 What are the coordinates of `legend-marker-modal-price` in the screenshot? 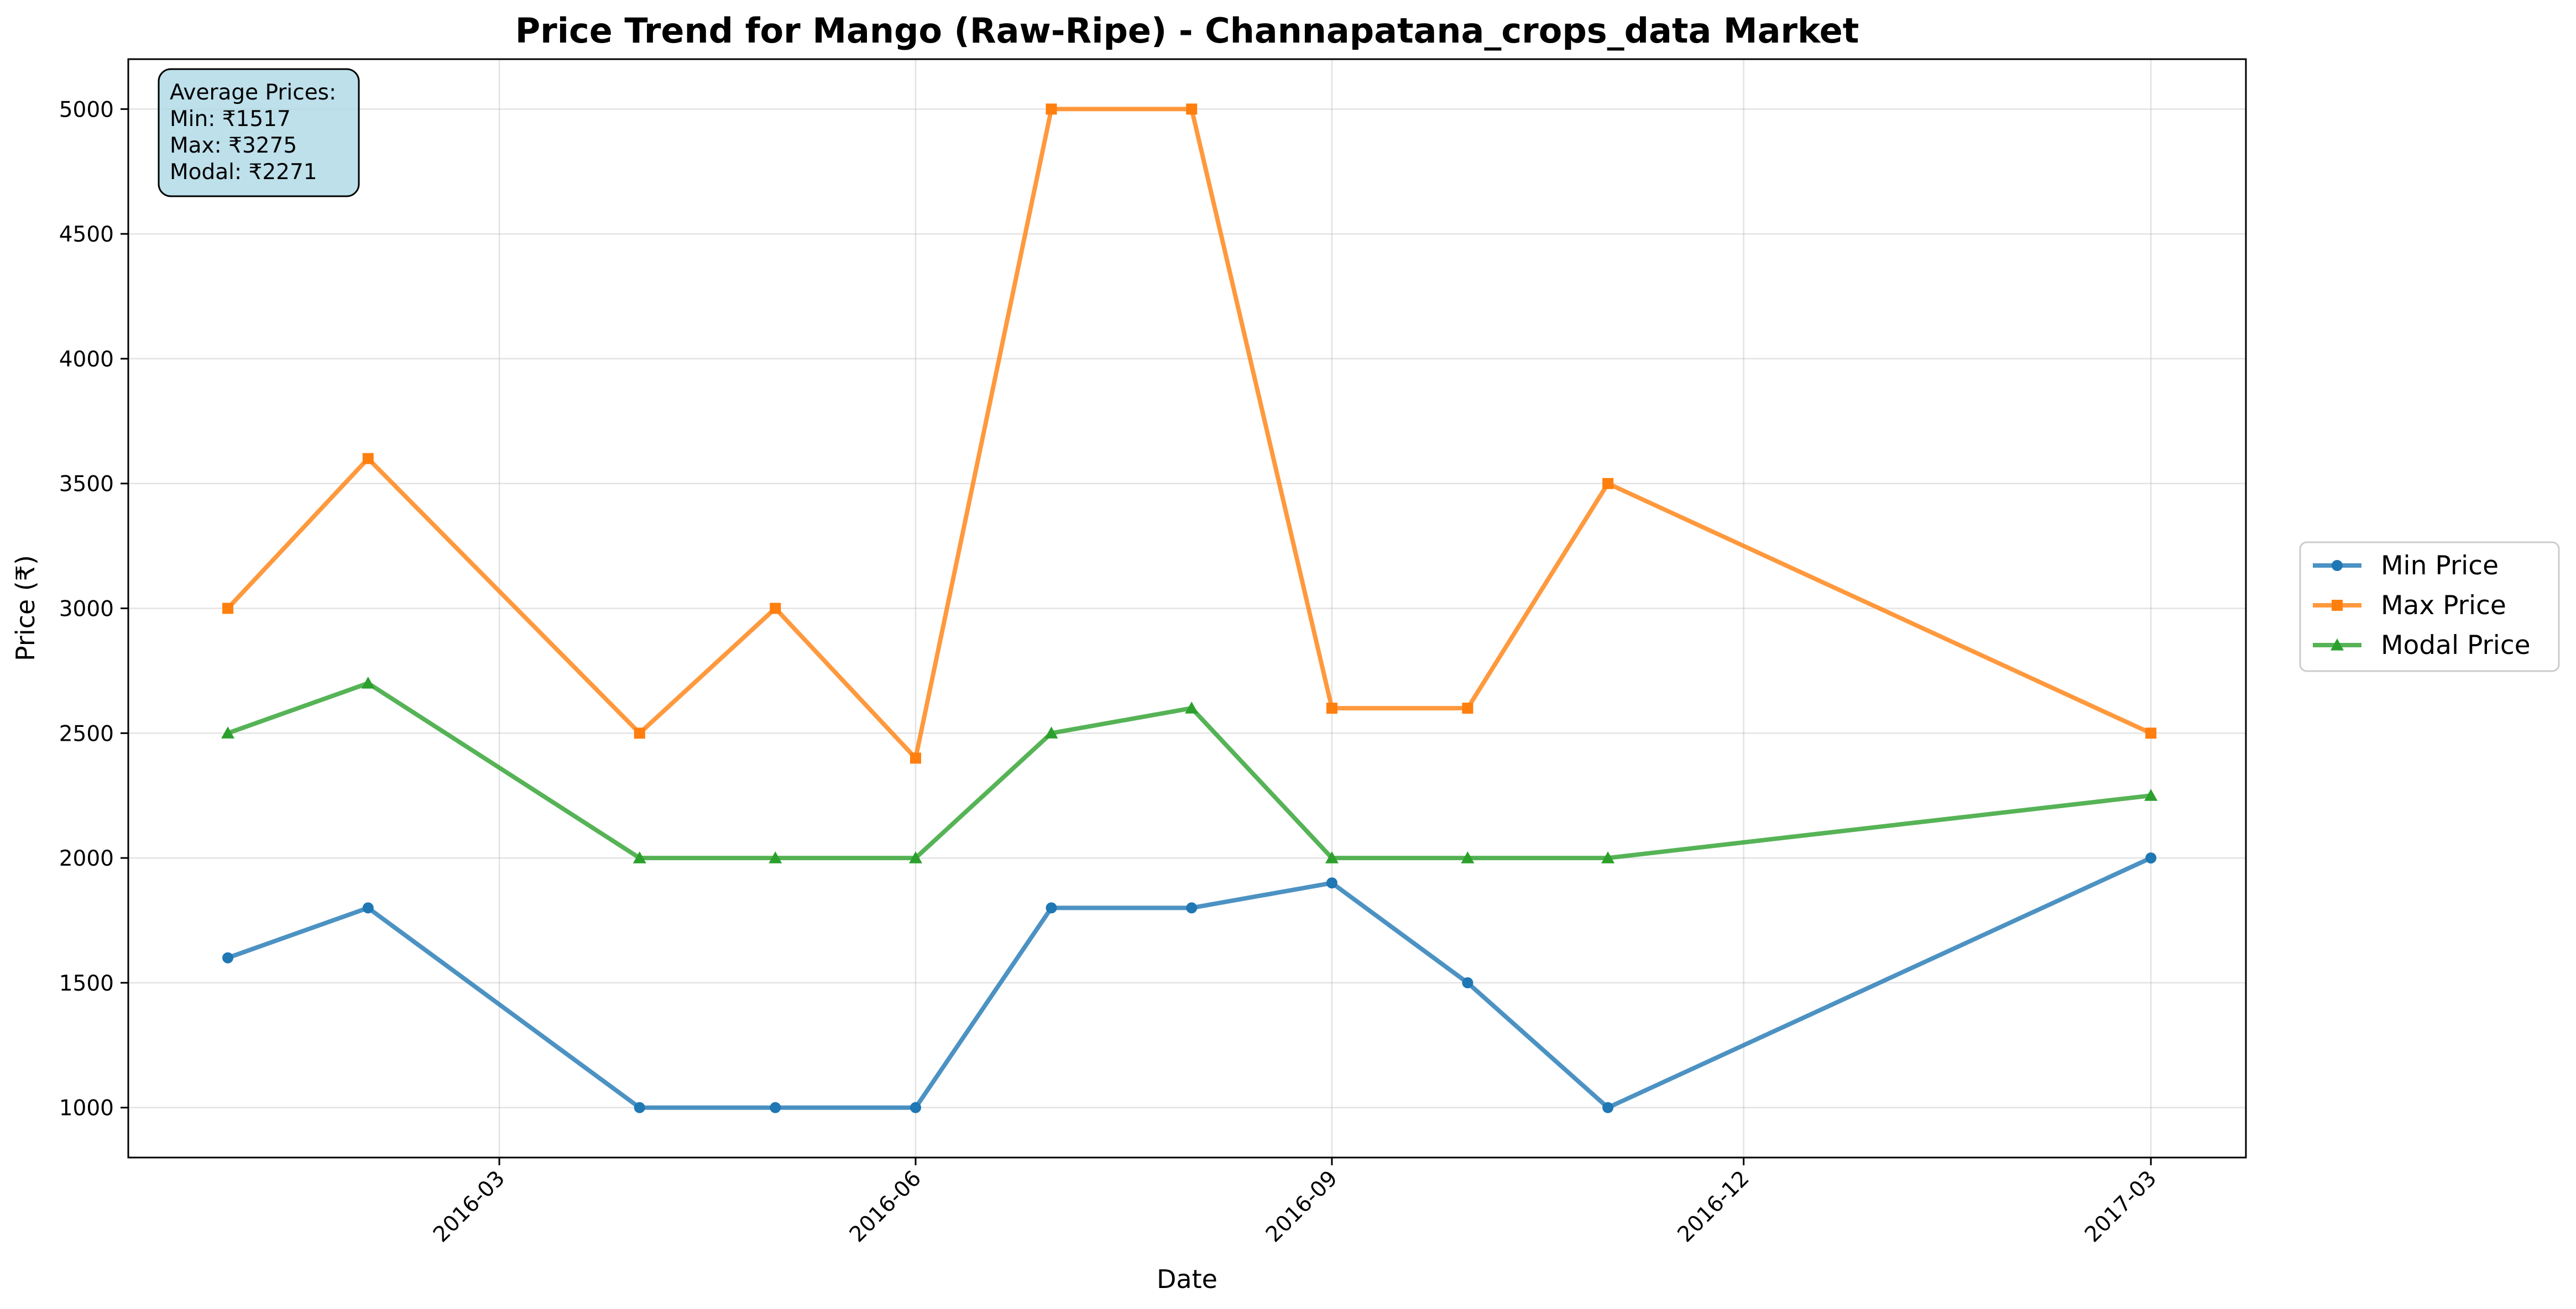 It's located at (2337, 645).